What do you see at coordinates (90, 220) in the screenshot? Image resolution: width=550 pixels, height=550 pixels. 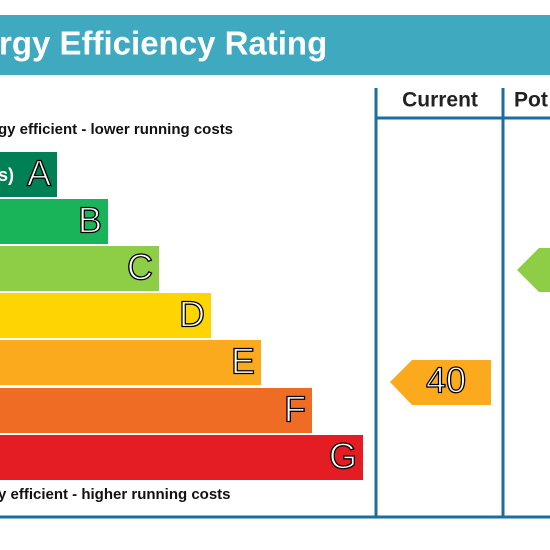 I see `band-letter: B` at bounding box center [90, 220].